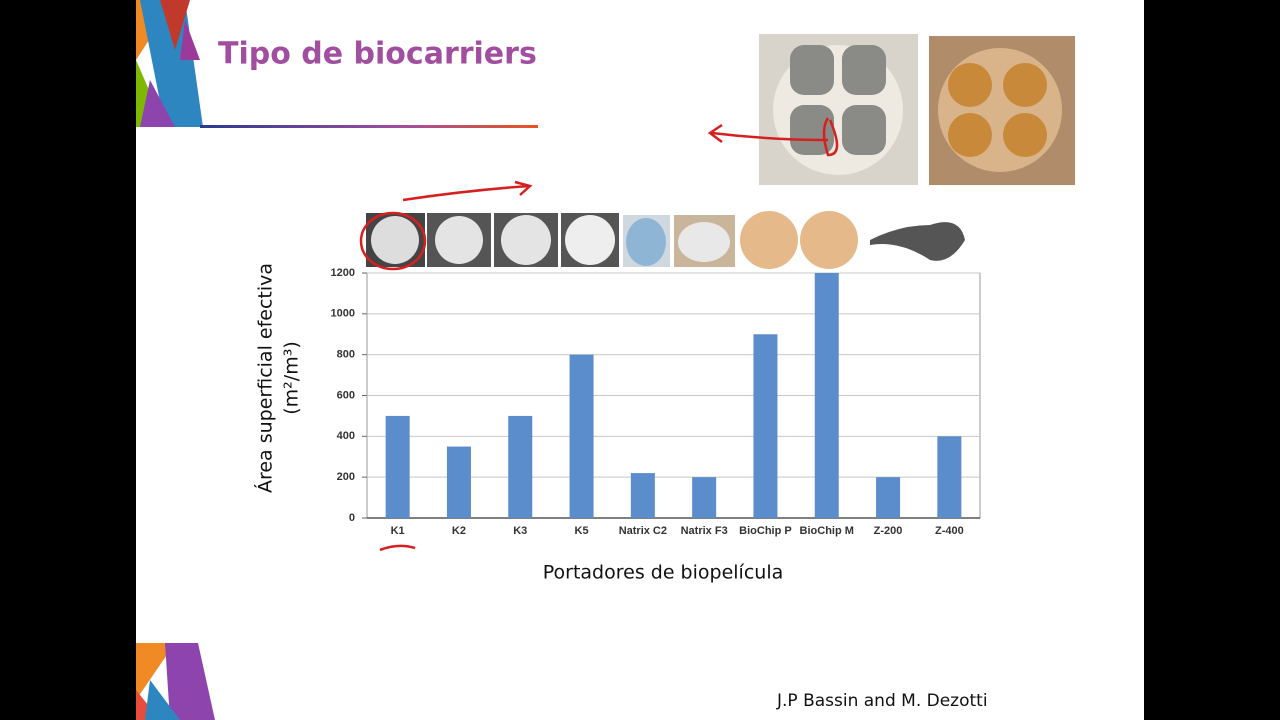  I want to click on x-tick-label: BioChip P, so click(765, 531).